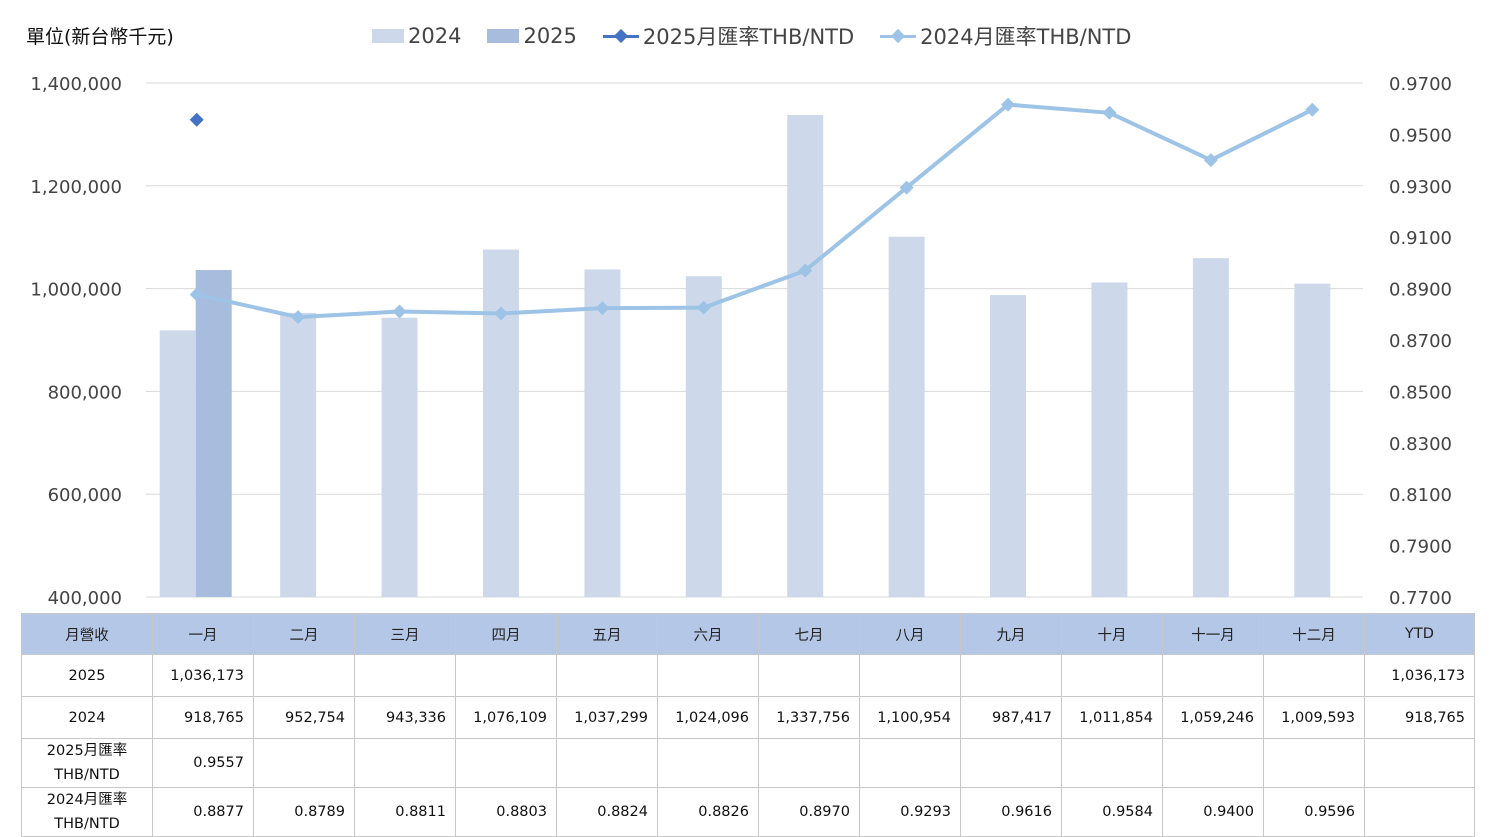 Image resolution: width=1500 pixels, height=837 pixels. Describe the element at coordinates (1419, 634) in the screenshot. I see `table-header-cell: YTD` at that location.